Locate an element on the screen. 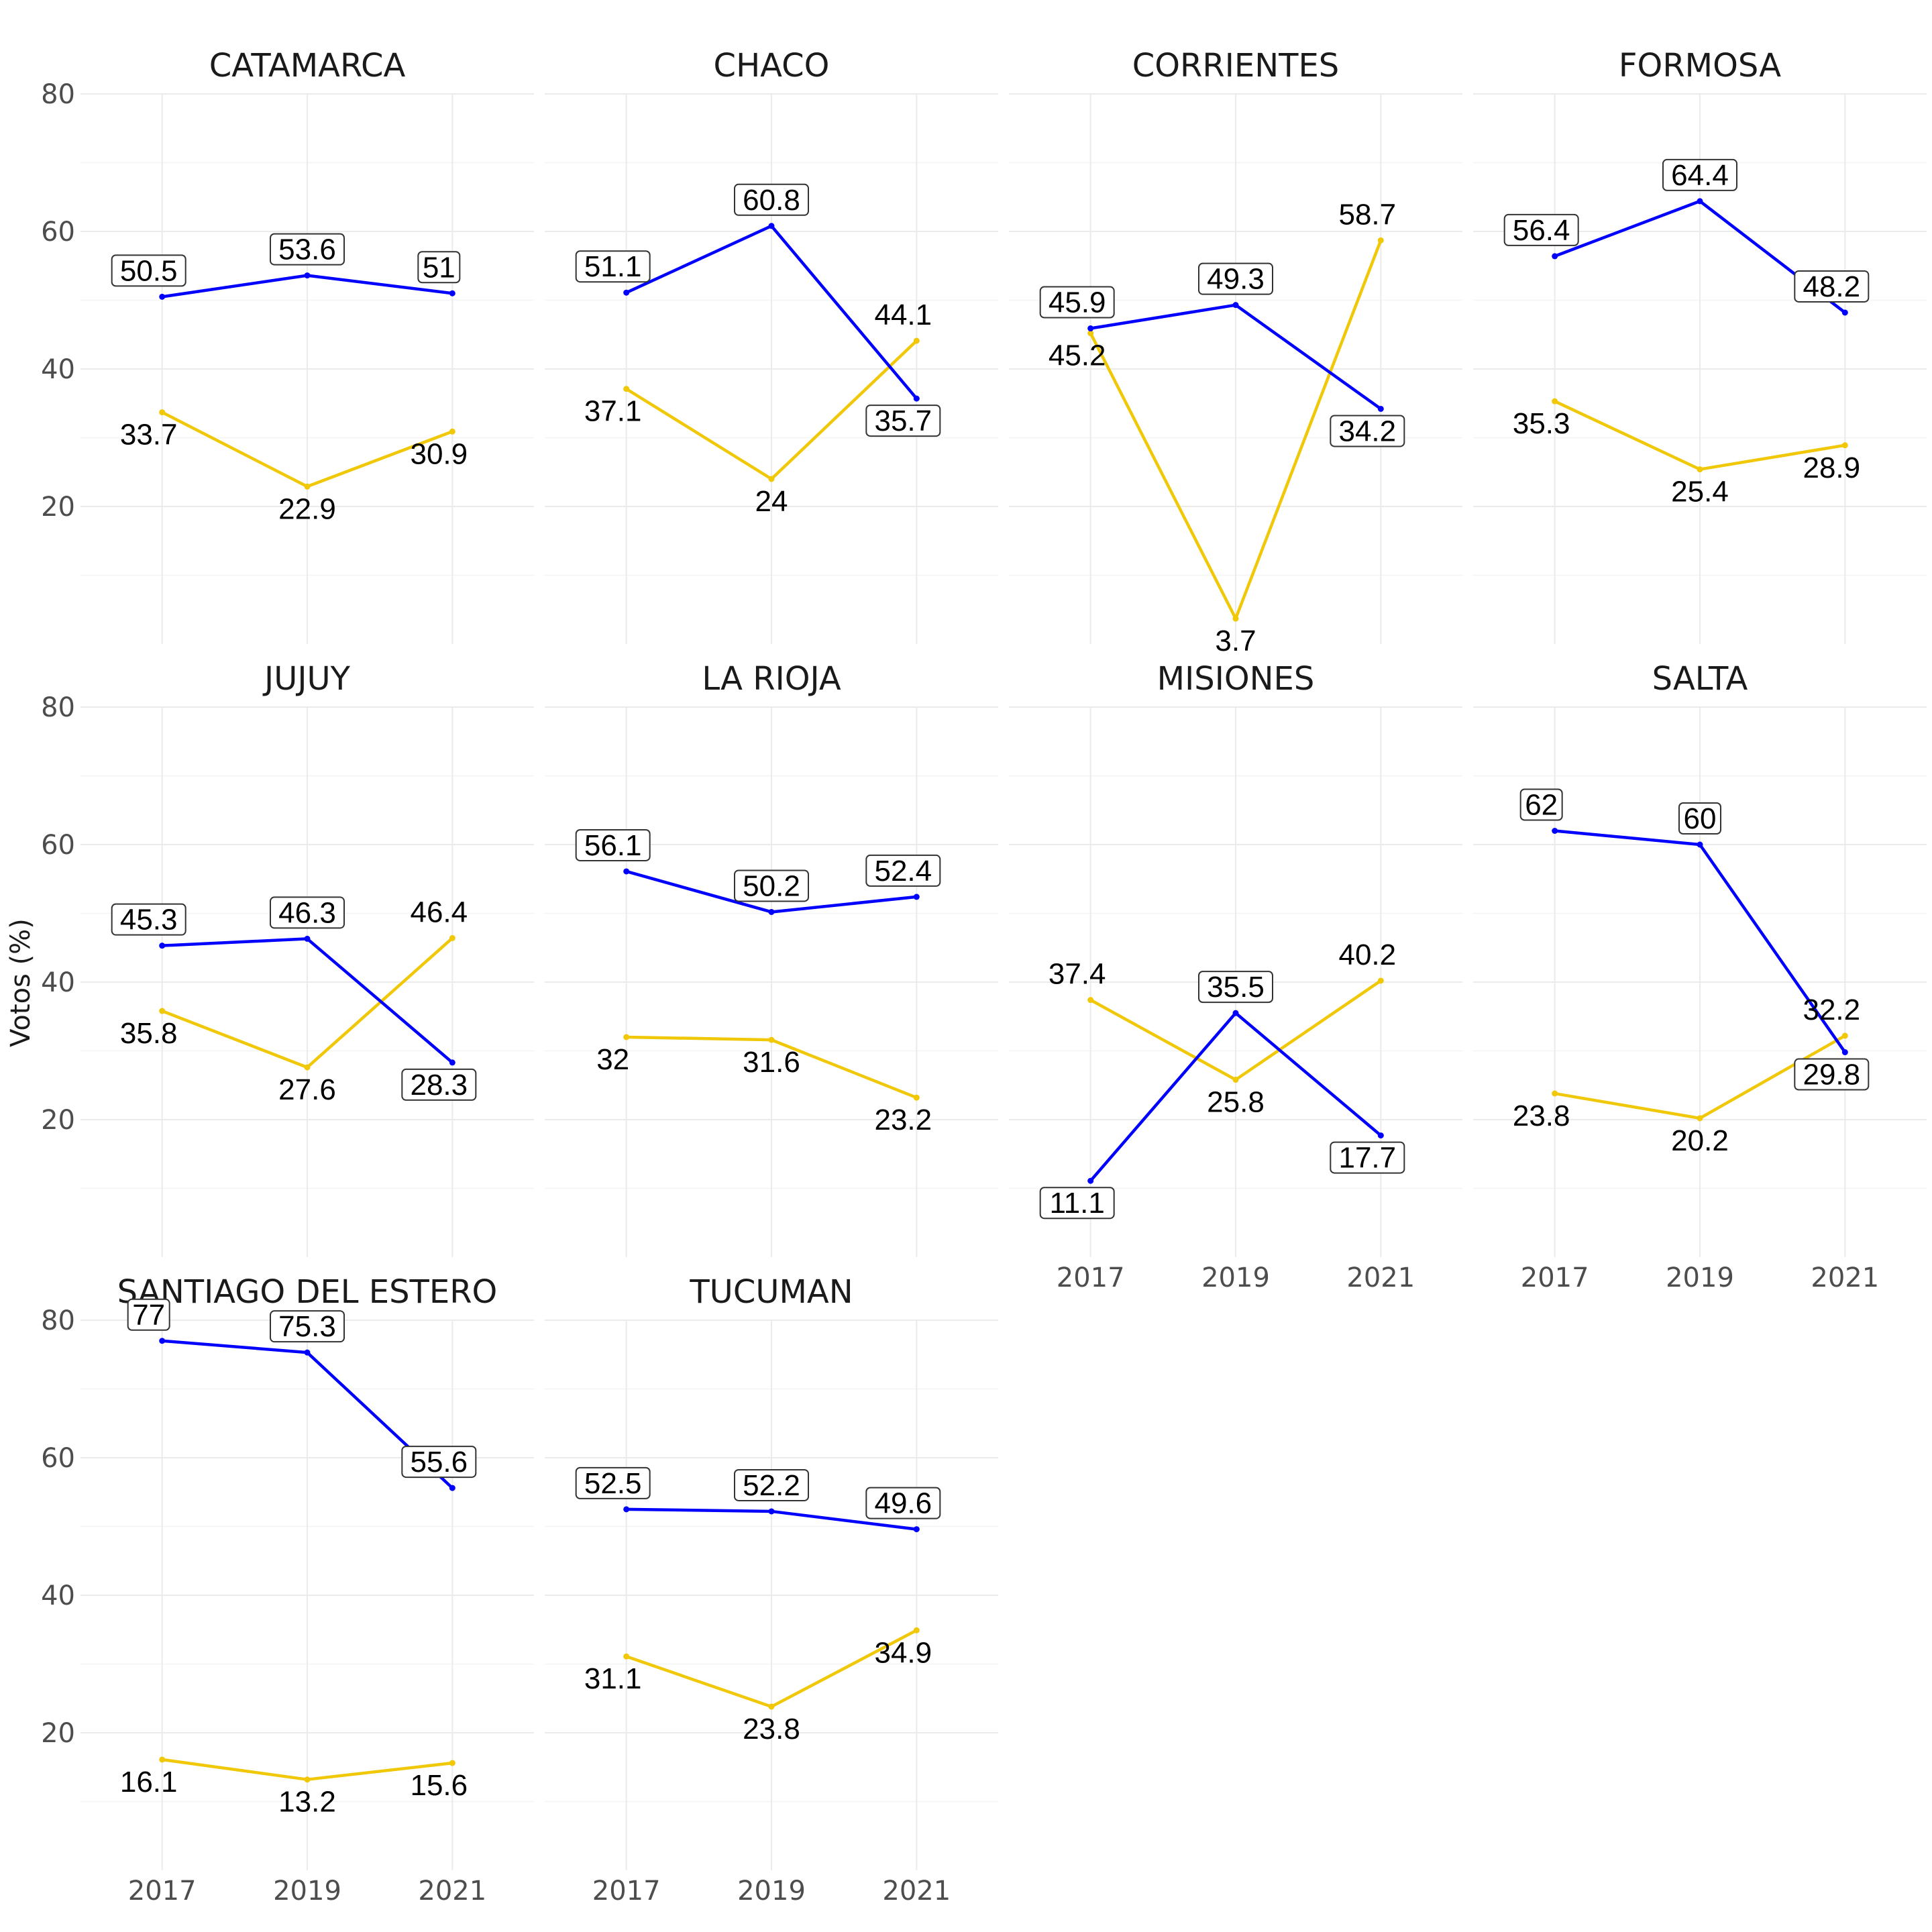 Image resolution: width=1932 pixels, height=1932 pixels. blue-data-label-text: 64.4 is located at coordinates (1700, 175).